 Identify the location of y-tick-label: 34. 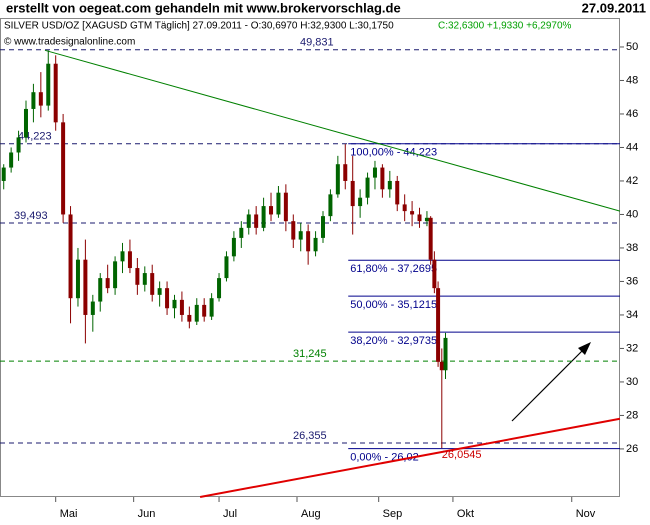
(632, 315).